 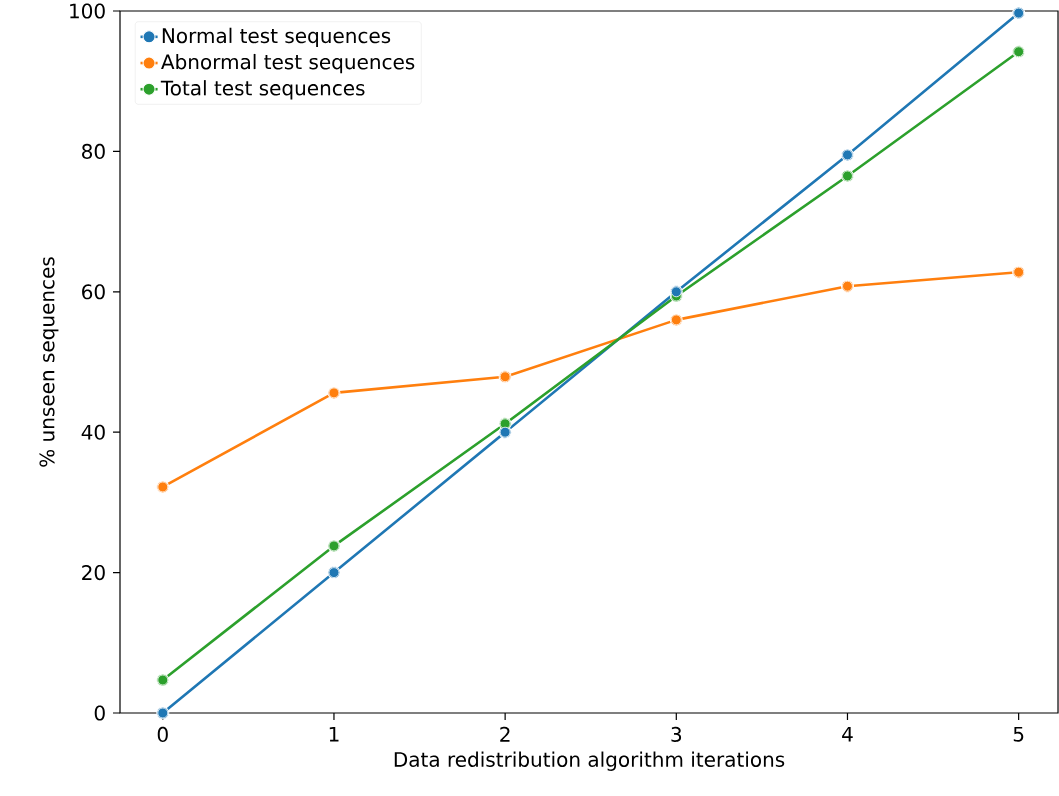 What do you see at coordinates (505, 734) in the screenshot?
I see `x-tick-label: 2` at bounding box center [505, 734].